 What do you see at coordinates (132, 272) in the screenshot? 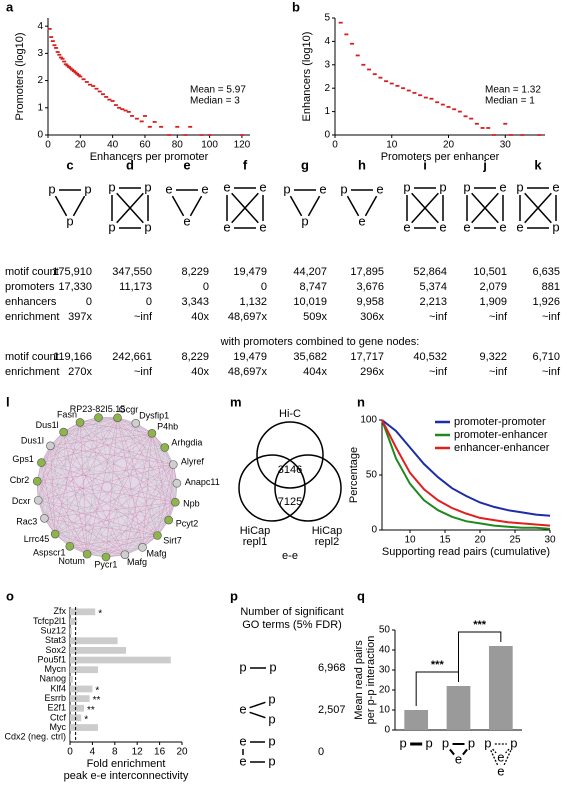
I see `cell: 347,550` at bounding box center [132, 272].